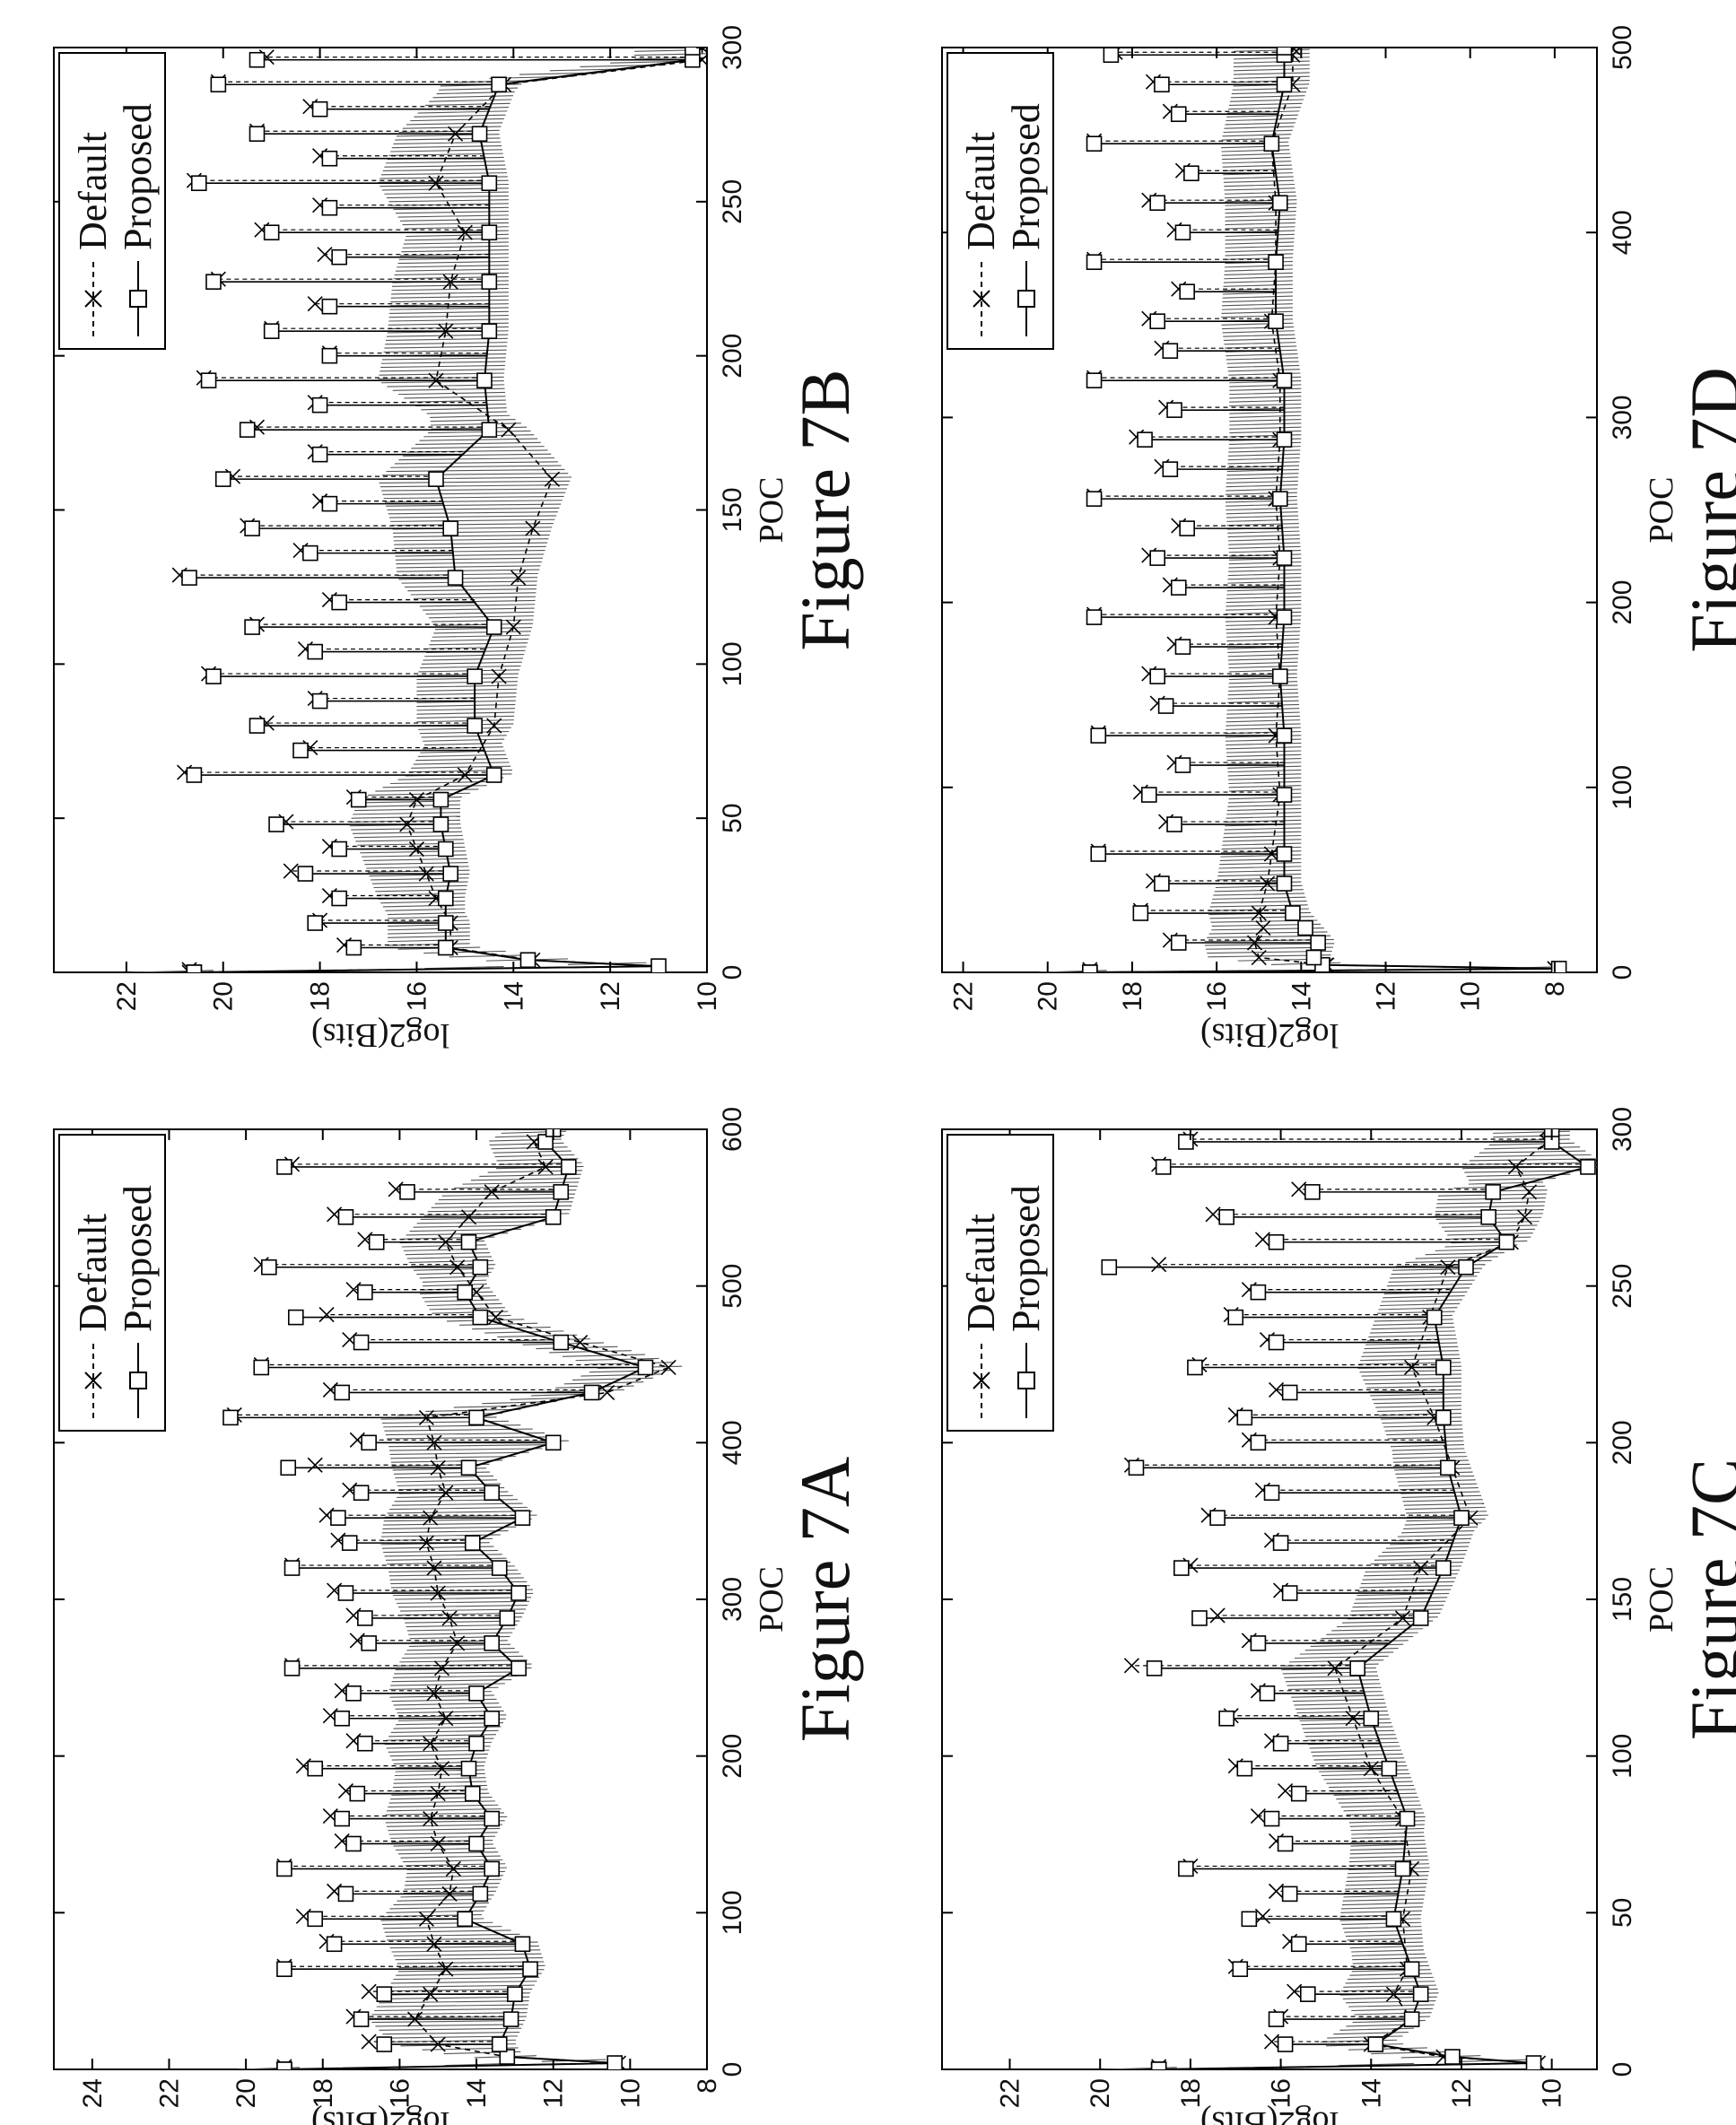 The width and height of the screenshot is (1736, 2125). What do you see at coordinates (1349, 1599) in the screenshot?
I see `plot-area` at bounding box center [1349, 1599].